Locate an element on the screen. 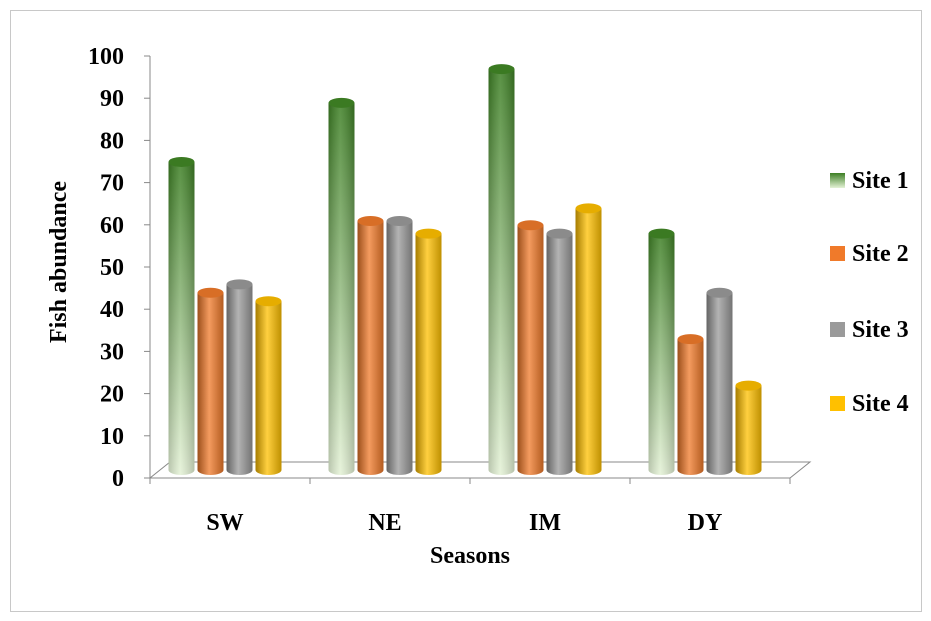  legend-item: Site 1 is located at coordinates (869, 181).